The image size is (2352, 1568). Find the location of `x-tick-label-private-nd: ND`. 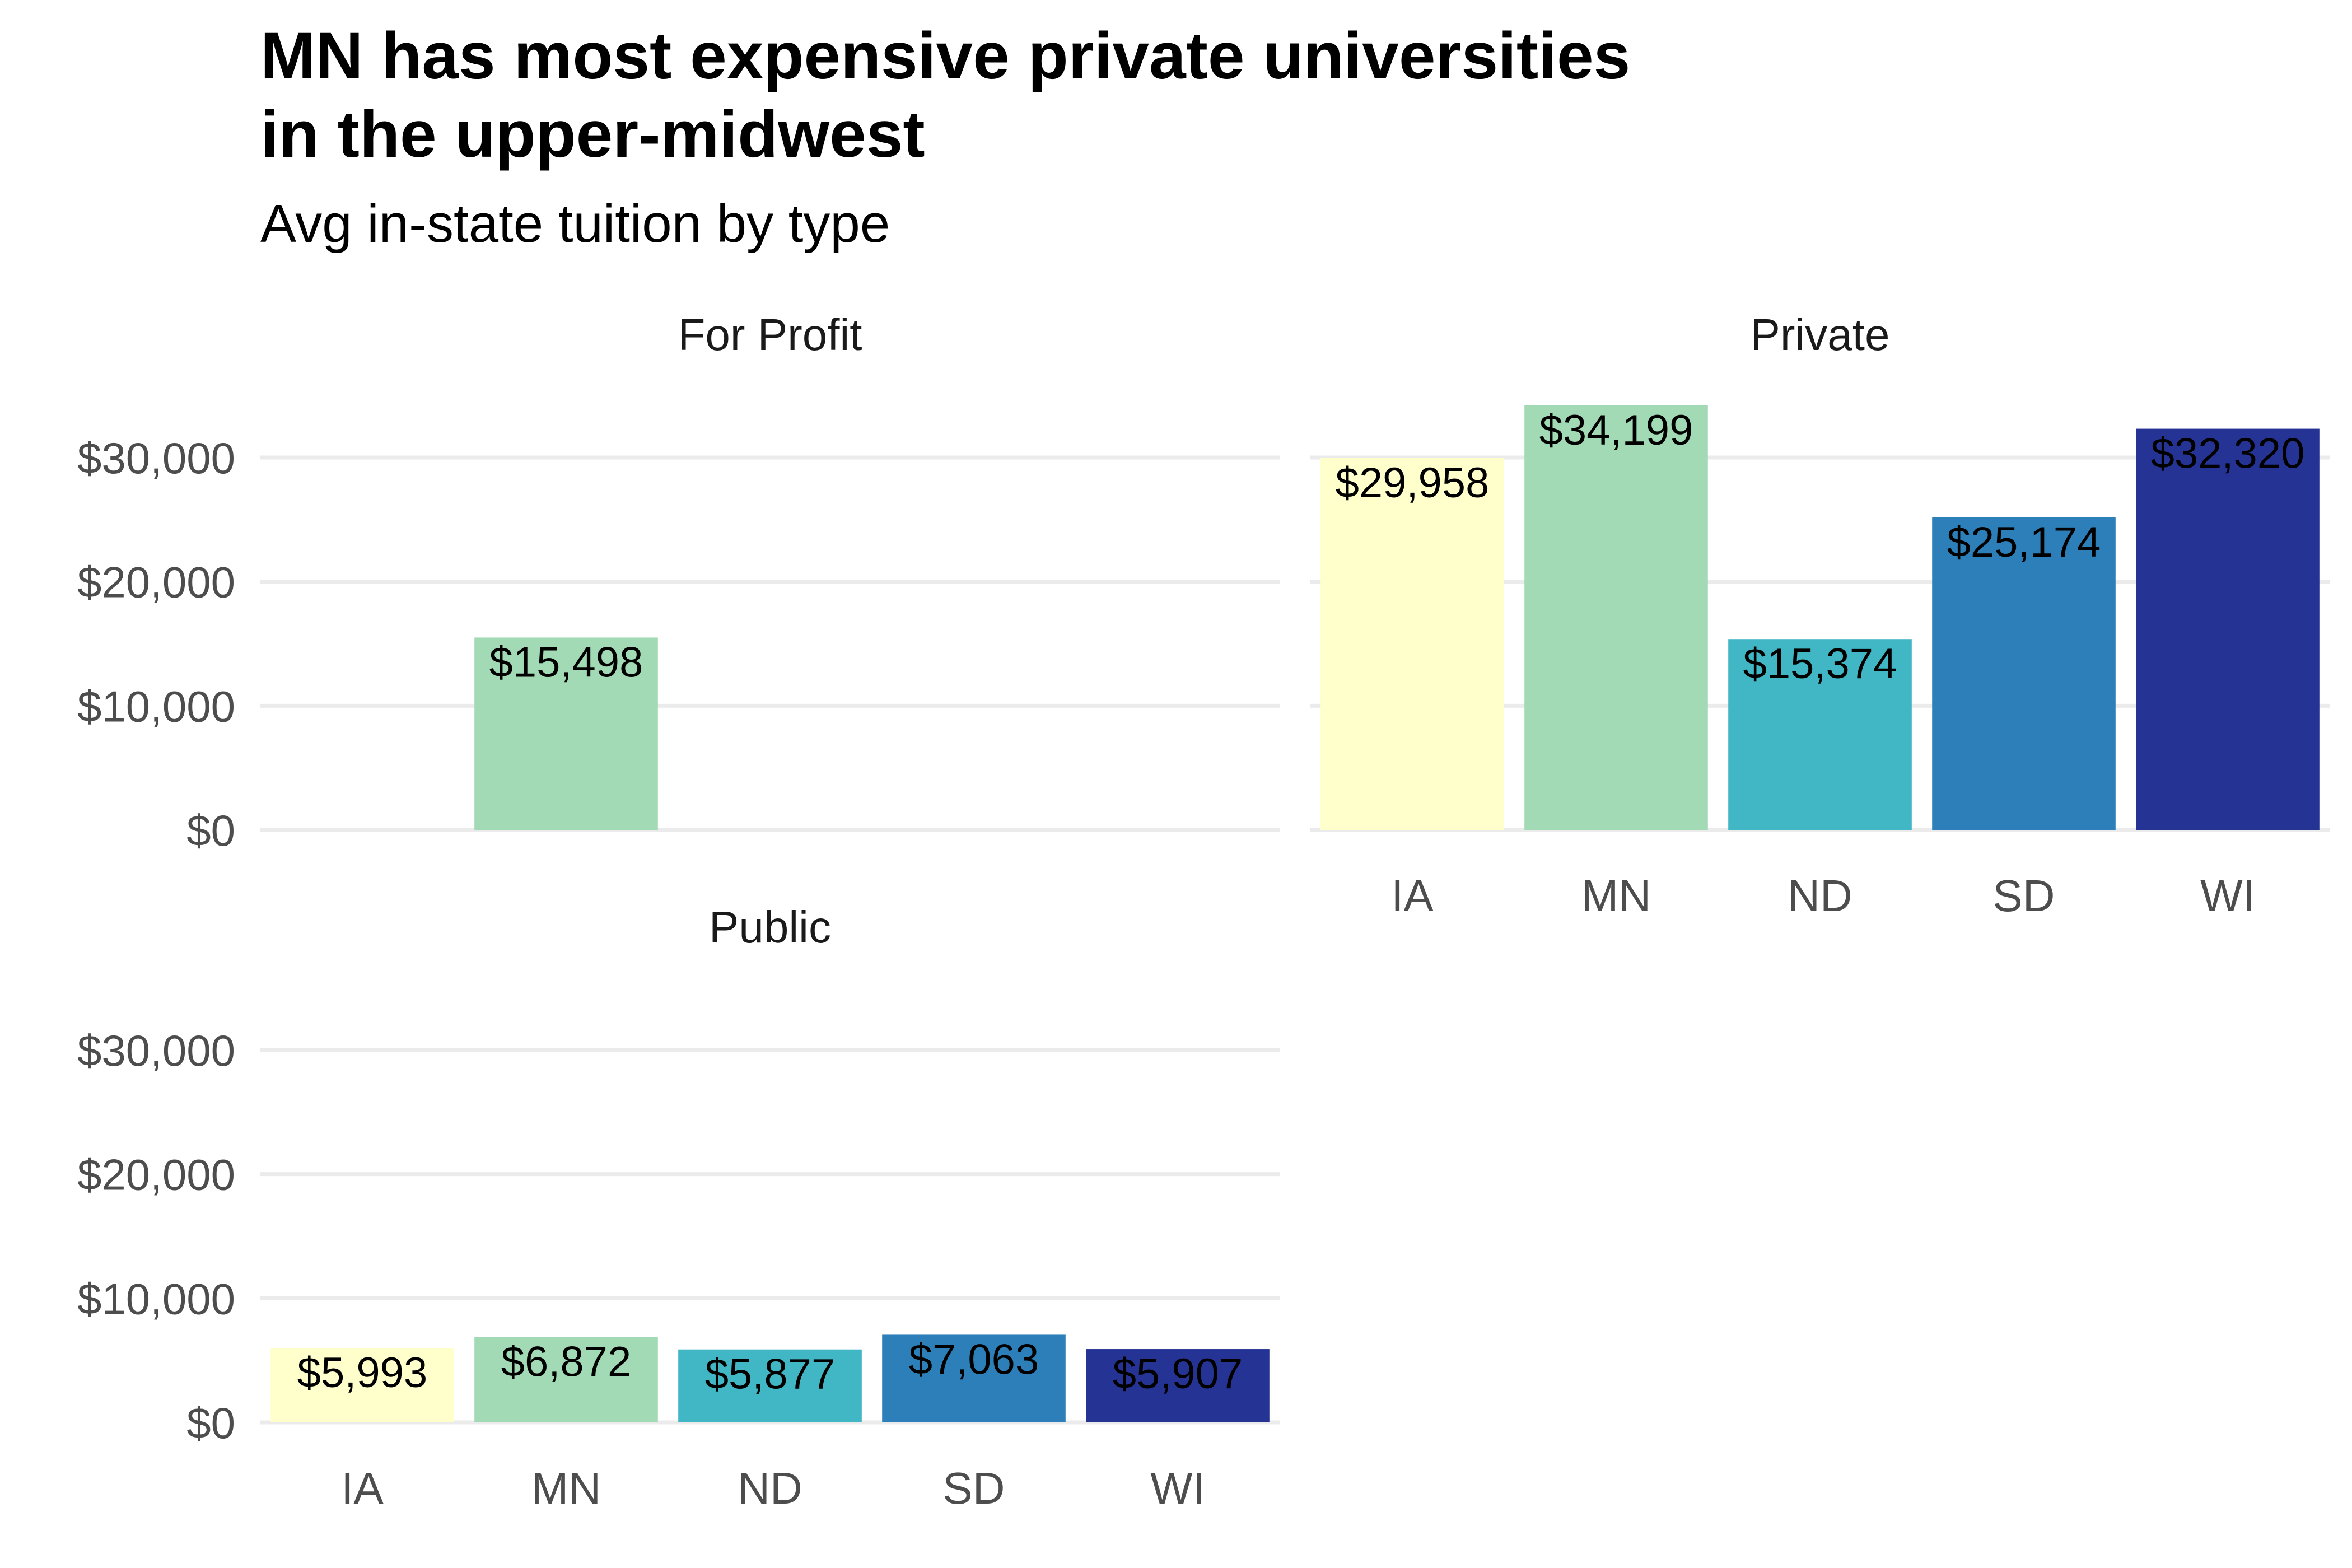

x-tick-label-private-nd: ND is located at coordinates (1820, 896).